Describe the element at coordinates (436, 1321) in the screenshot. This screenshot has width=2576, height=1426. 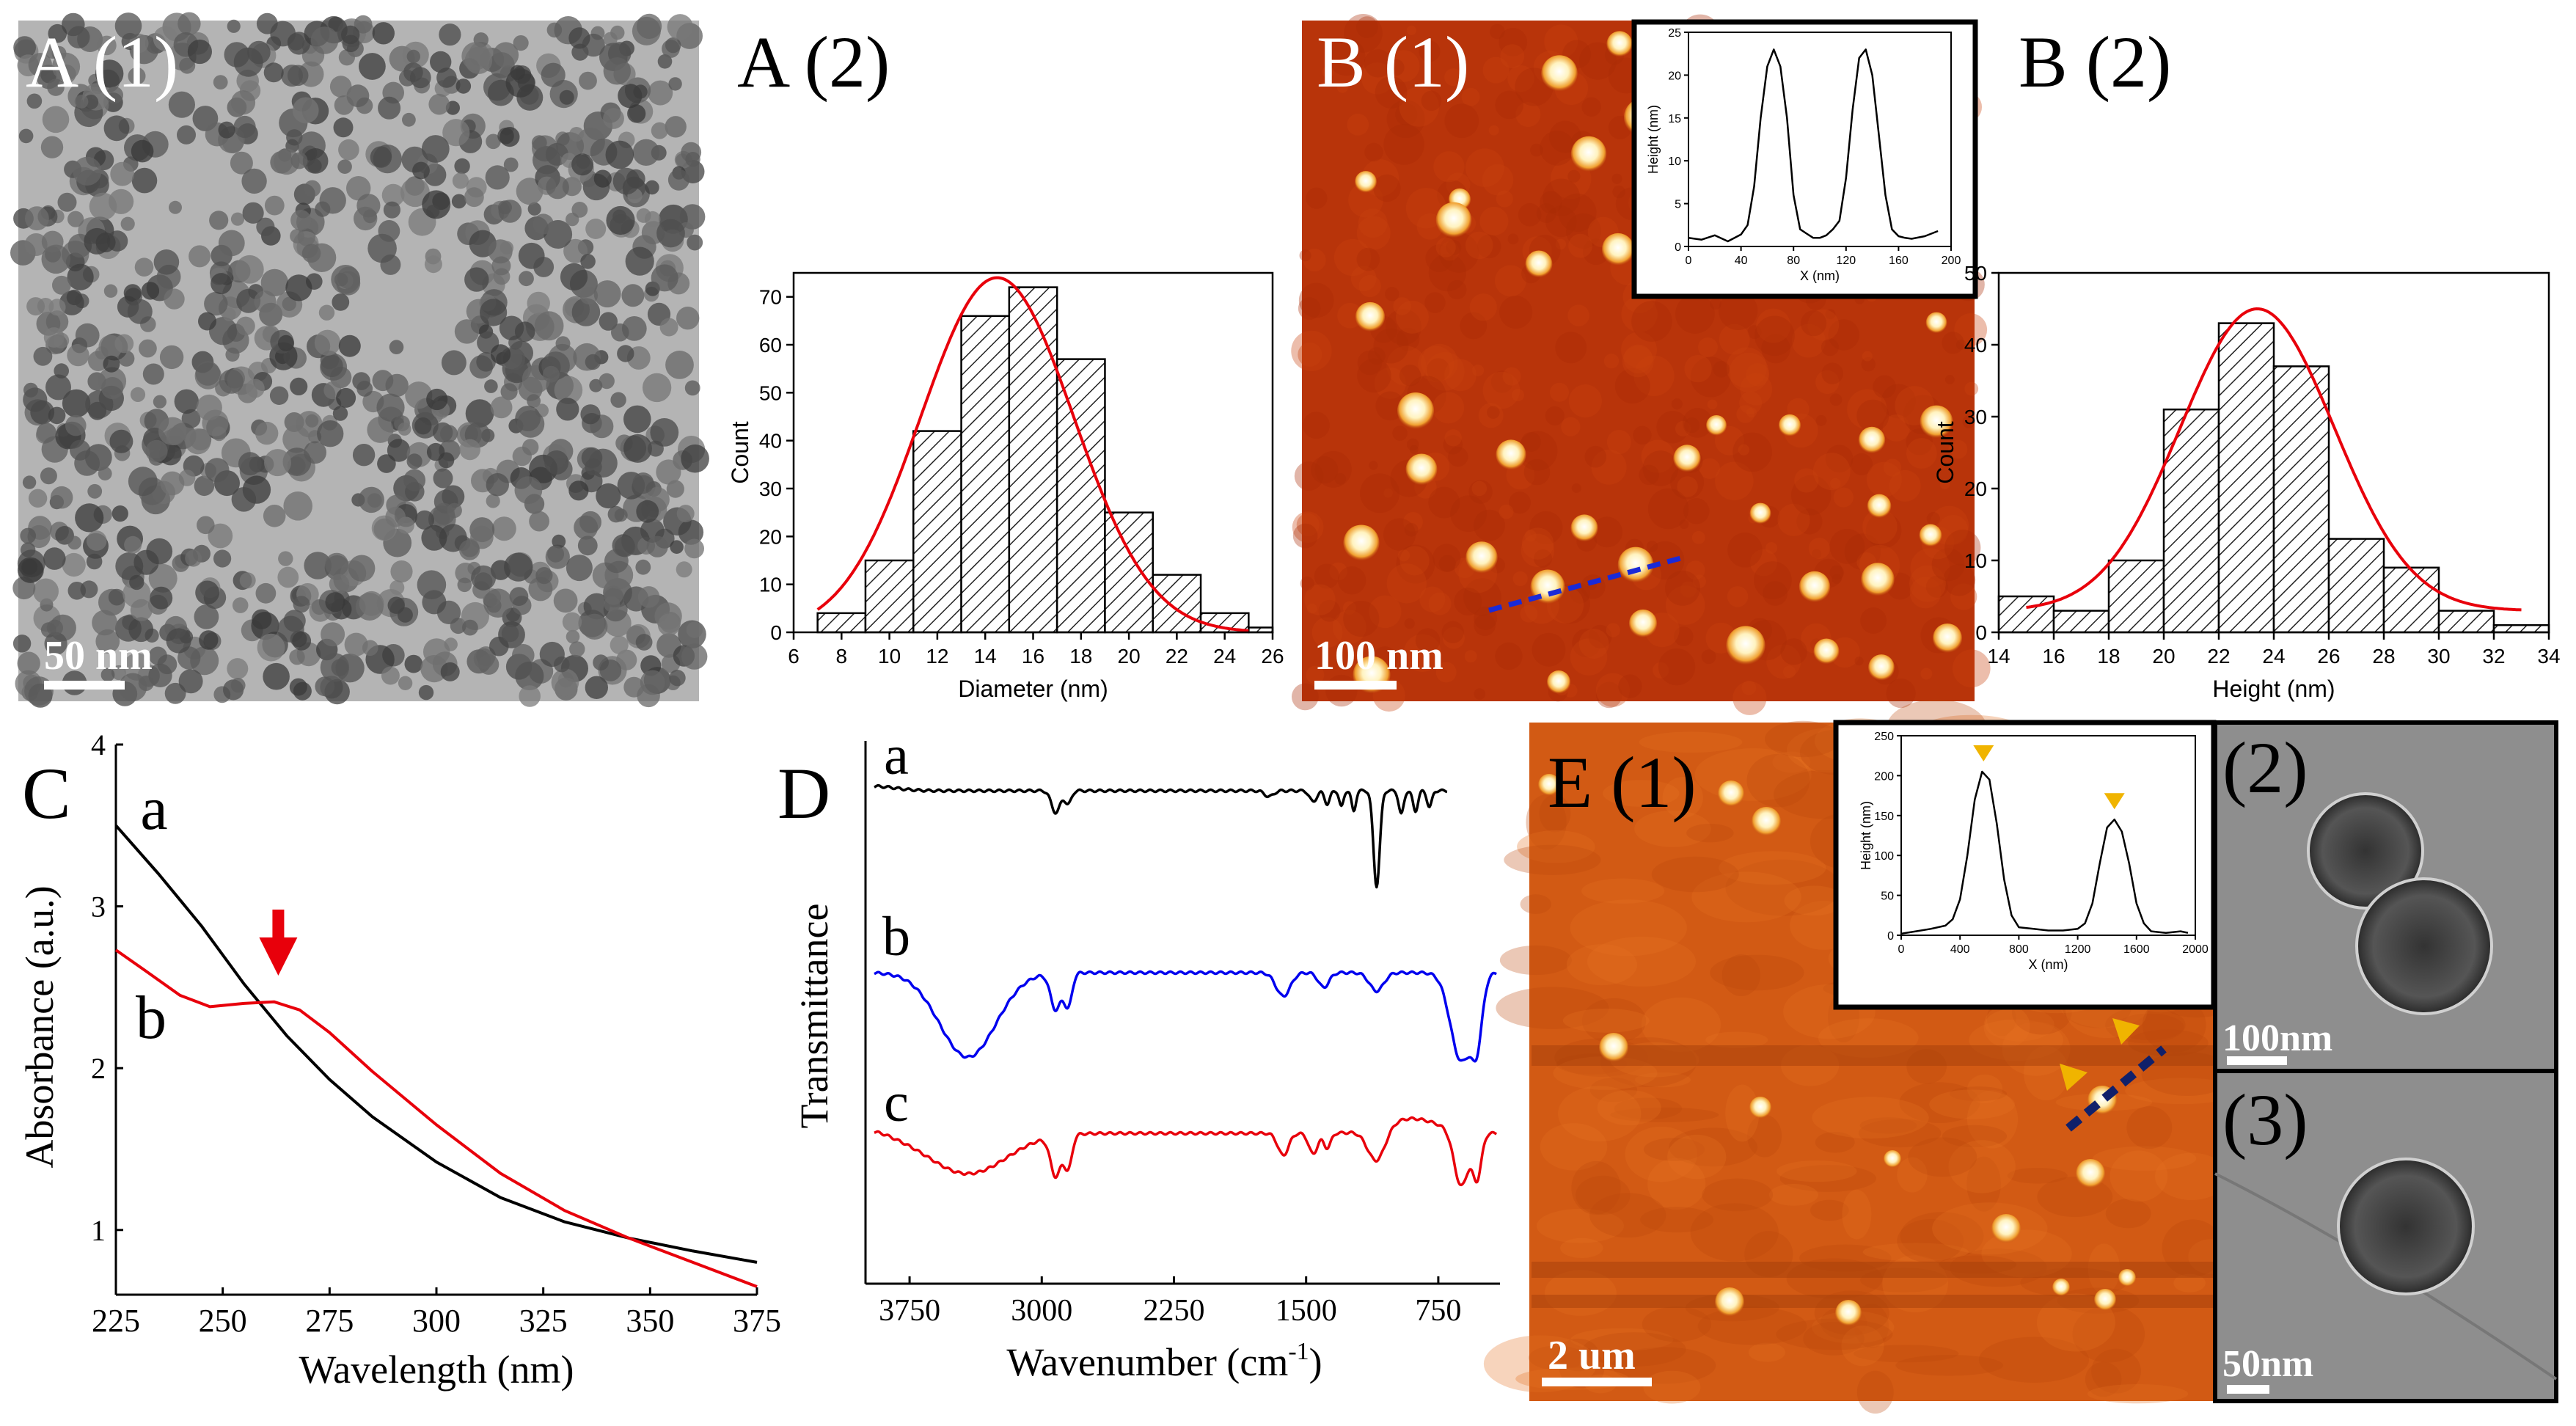
I see `x-tick-label: 300` at that location.